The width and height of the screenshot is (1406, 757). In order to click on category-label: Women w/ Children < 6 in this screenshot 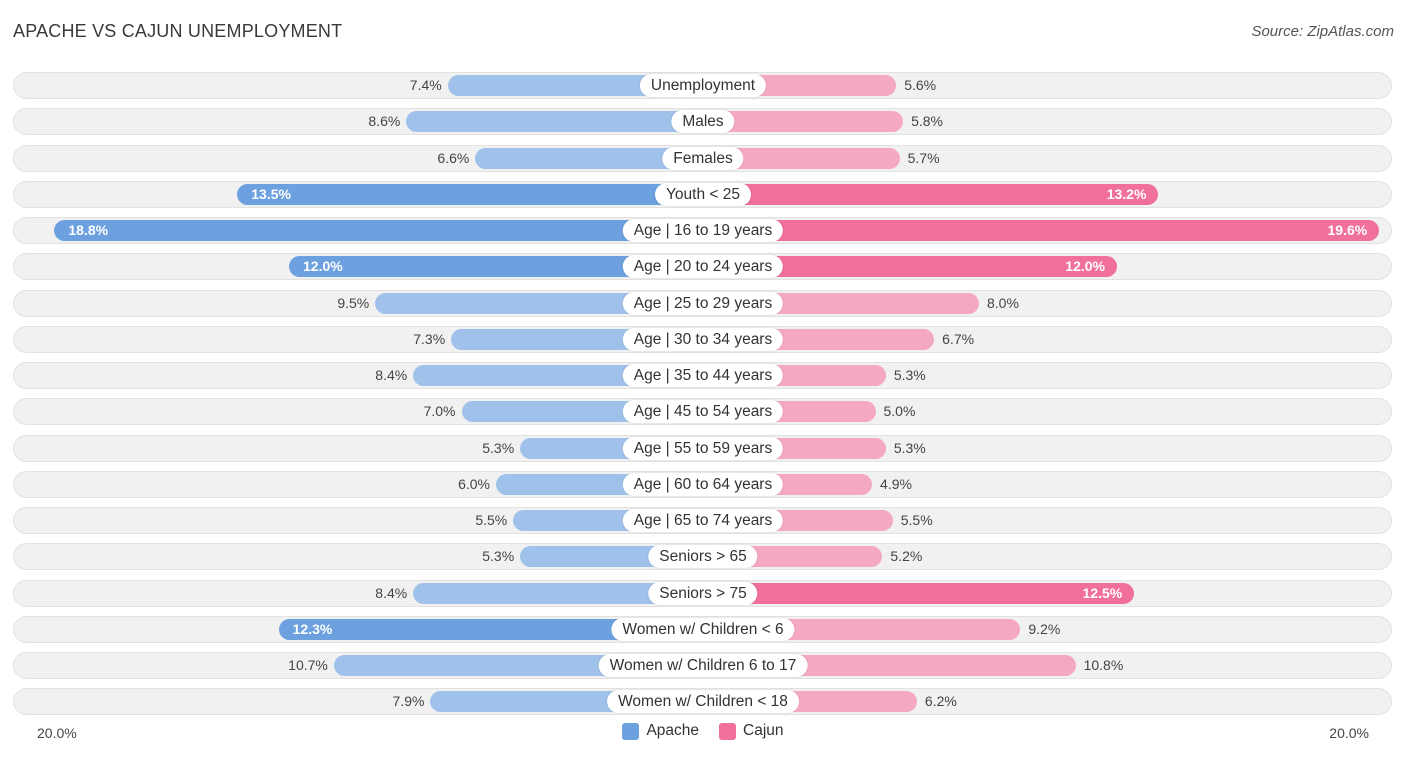, I will do `click(703, 629)`.